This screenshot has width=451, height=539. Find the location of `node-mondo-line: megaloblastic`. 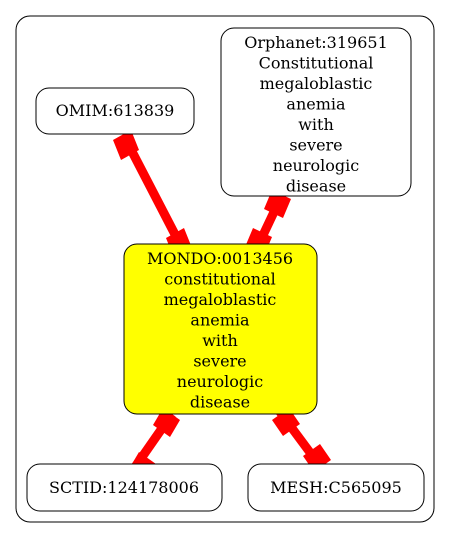

node-mondo-line: megaloblastic is located at coordinates (220, 299).